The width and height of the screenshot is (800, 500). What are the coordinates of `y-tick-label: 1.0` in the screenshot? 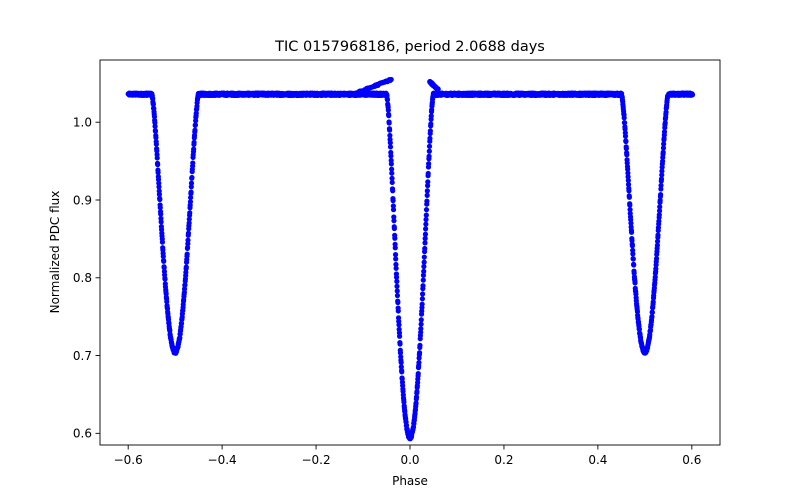 It's located at (82, 123).